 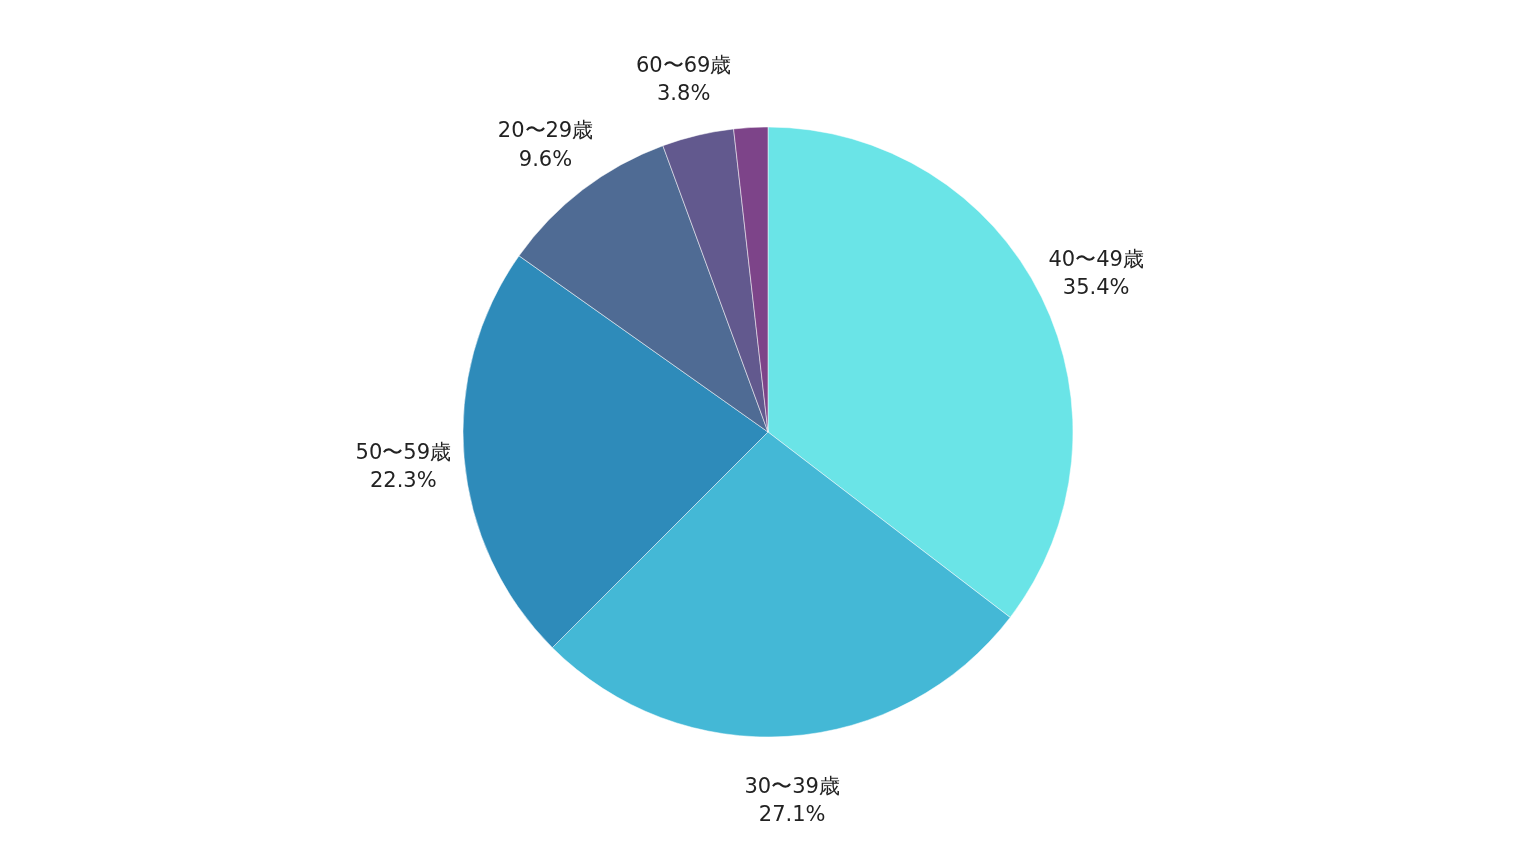 I want to click on slice-label: 60〜69歳, so click(x=683, y=64).